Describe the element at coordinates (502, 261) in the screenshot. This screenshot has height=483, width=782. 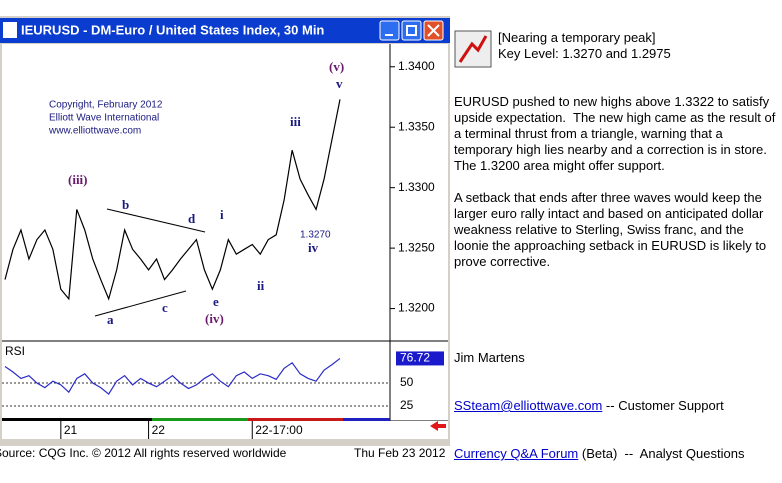
I see `text-line: prove corrective.` at that location.